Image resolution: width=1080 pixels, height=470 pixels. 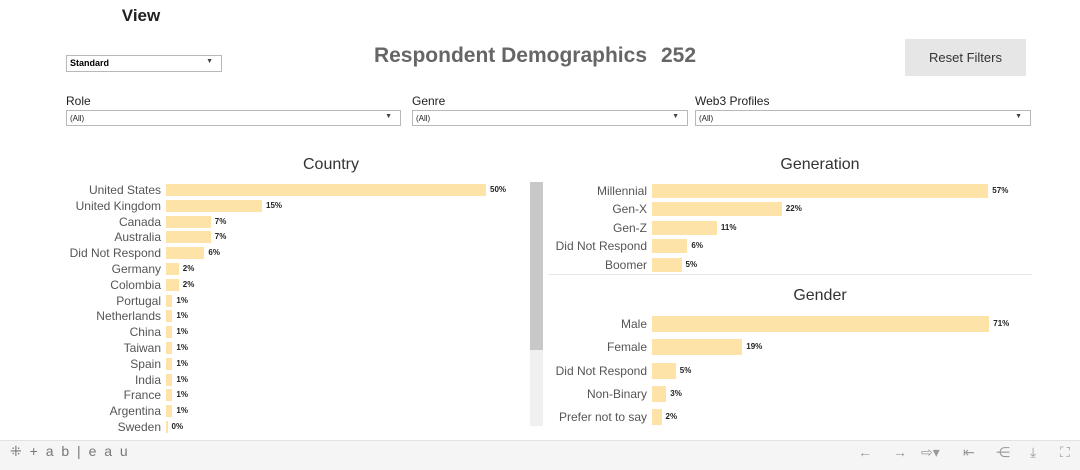 What do you see at coordinates (139, 221) in the screenshot?
I see `category-label: Canada` at bounding box center [139, 221].